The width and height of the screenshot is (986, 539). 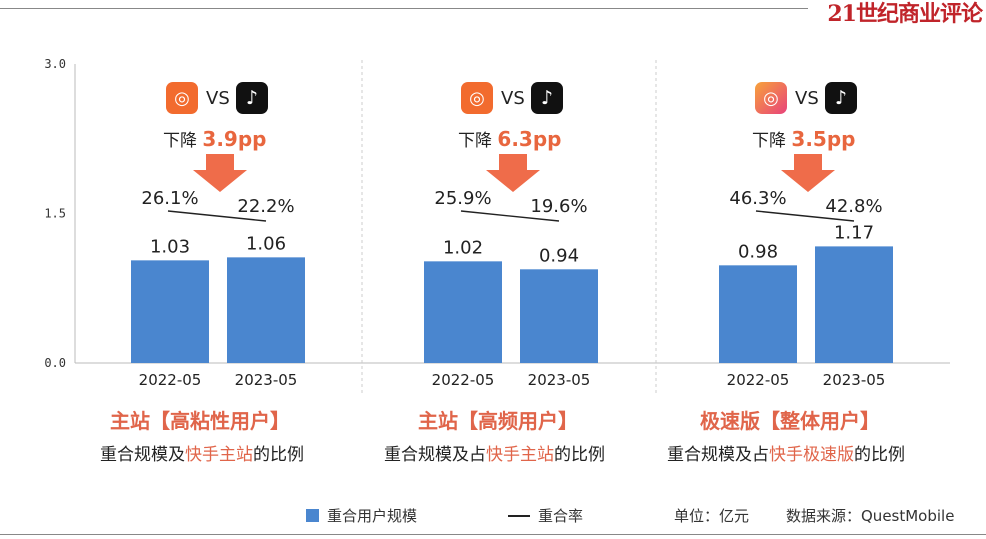 What do you see at coordinates (790, 421) in the screenshot?
I see `panel-title: 极速版【整体用户】` at bounding box center [790, 421].